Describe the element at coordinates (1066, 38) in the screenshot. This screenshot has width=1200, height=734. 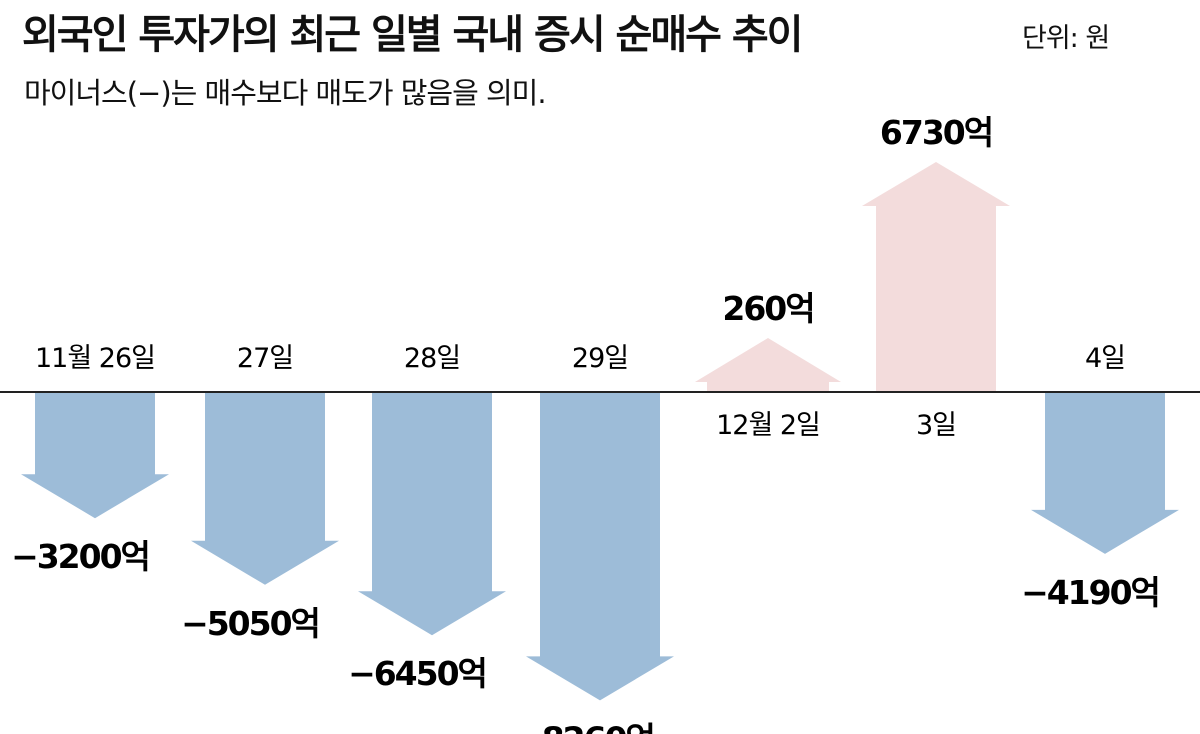
I see `unit-label: 단위: 원` at that location.